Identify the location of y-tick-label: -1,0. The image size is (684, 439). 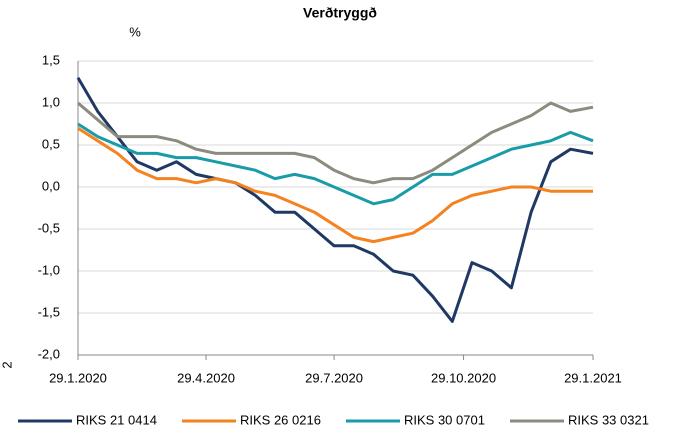
(49, 269).